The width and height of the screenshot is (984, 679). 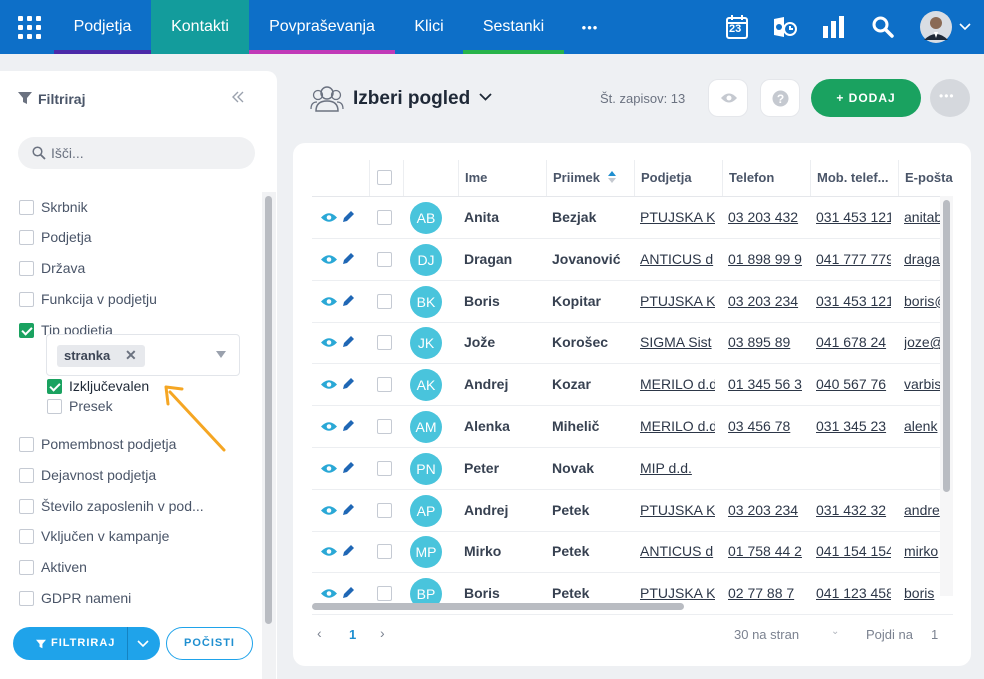 I want to click on company-link: SIGMA Sist, so click(x=676, y=342).